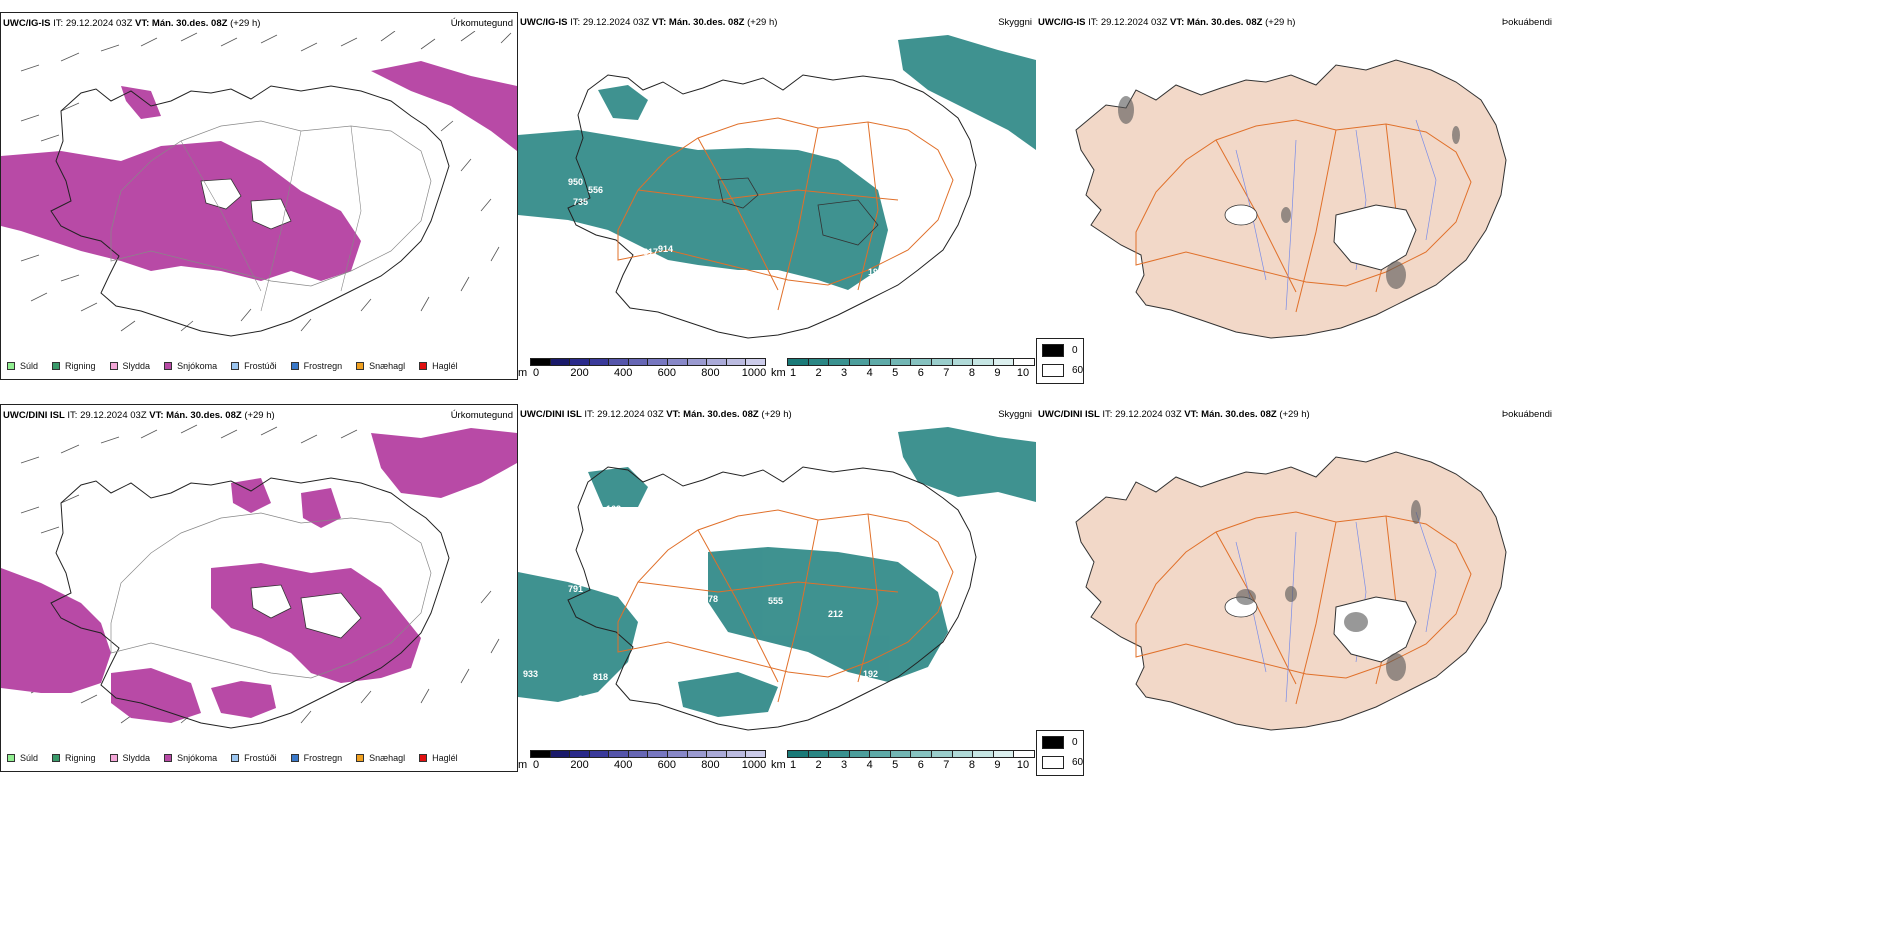  I want to click on panel-title: Úrkomutegund, so click(481, 415).